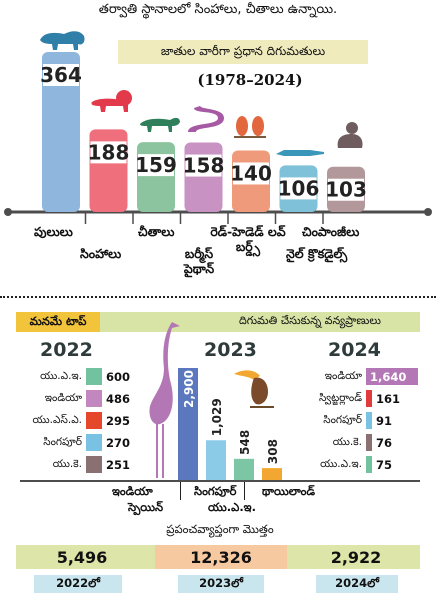 The image size is (436, 600). I want to click on table-row: యు.ఎ.ఇ. 75, so click(355, 465).